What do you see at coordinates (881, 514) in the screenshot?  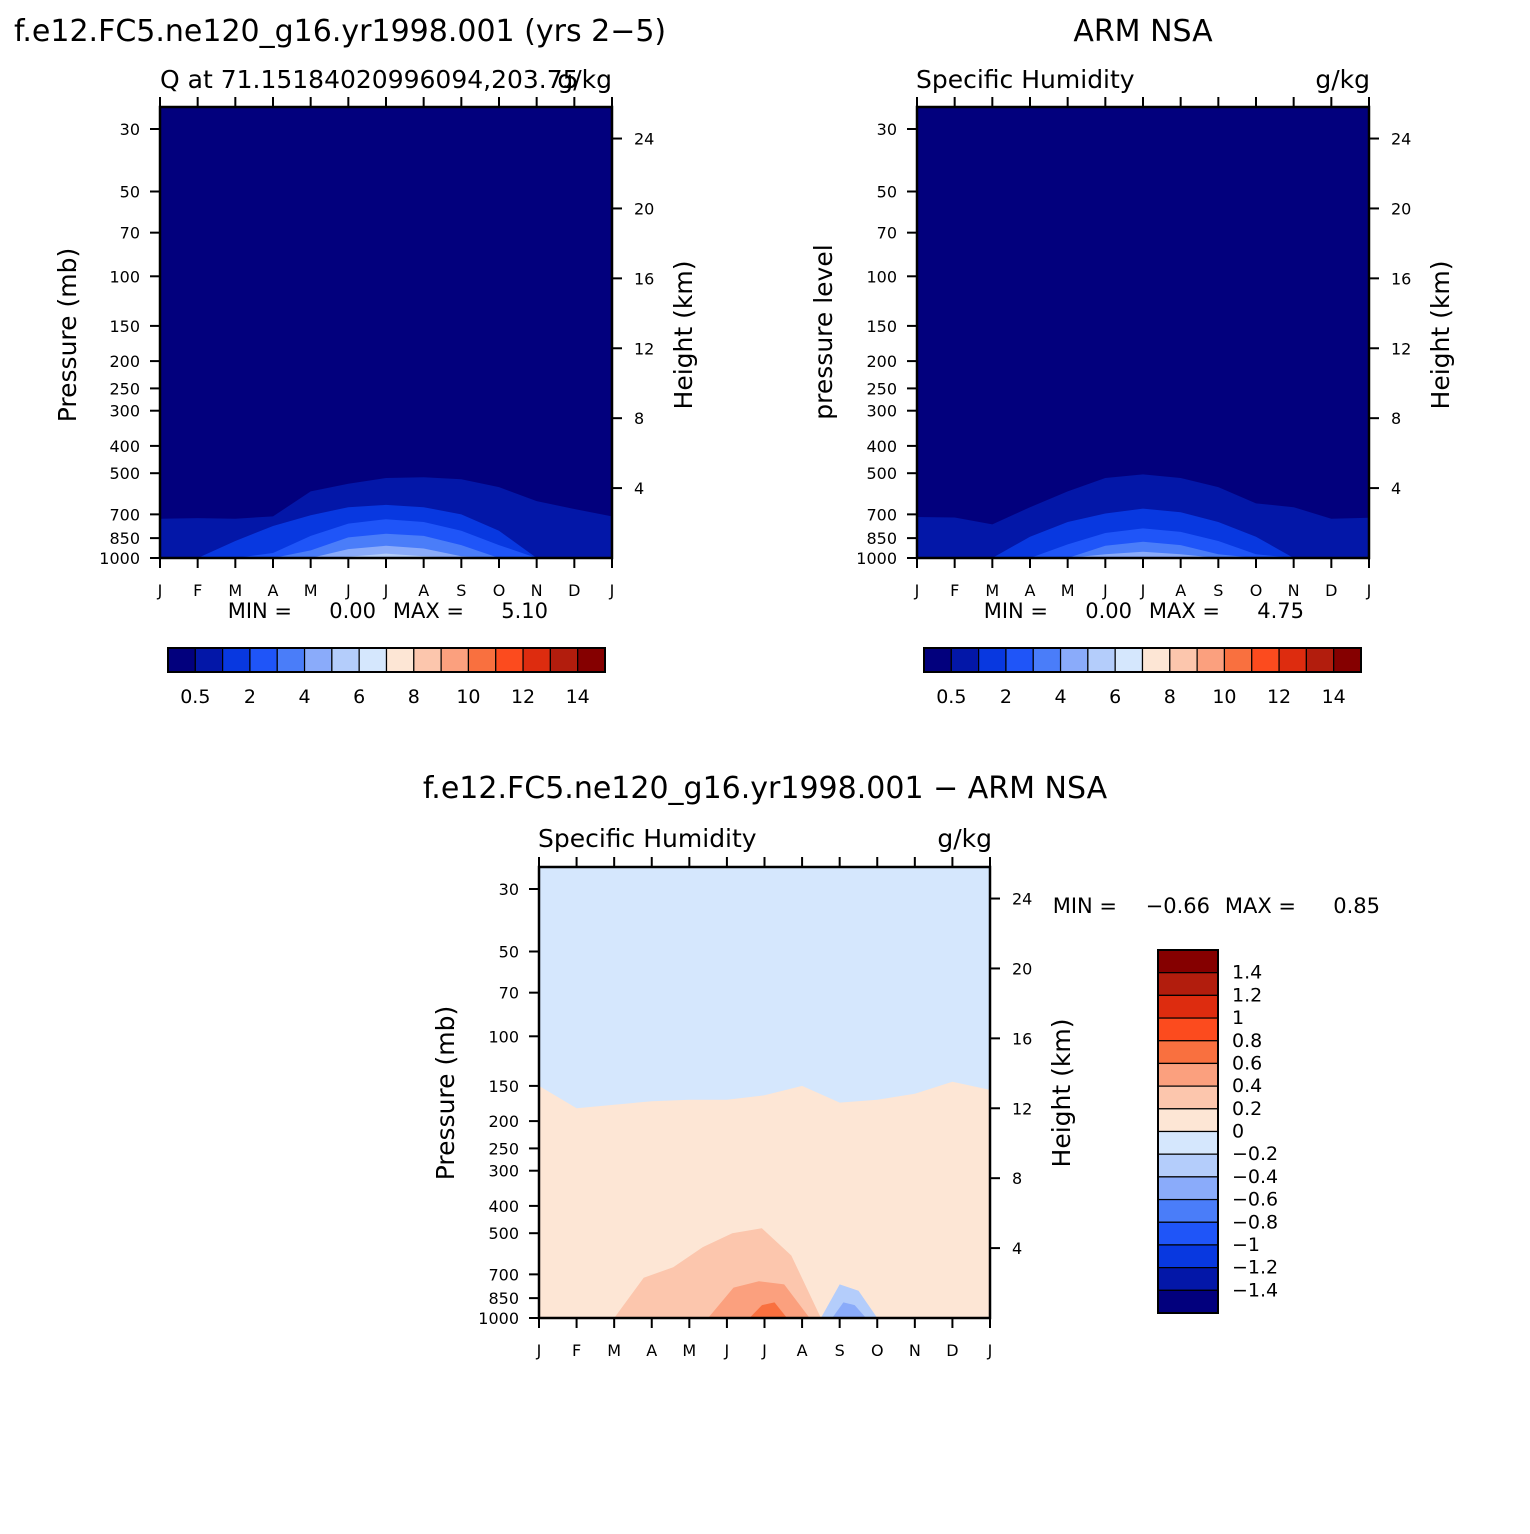 I see `panel-obs-pressure-label: 700` at bounding box center [881, 514].